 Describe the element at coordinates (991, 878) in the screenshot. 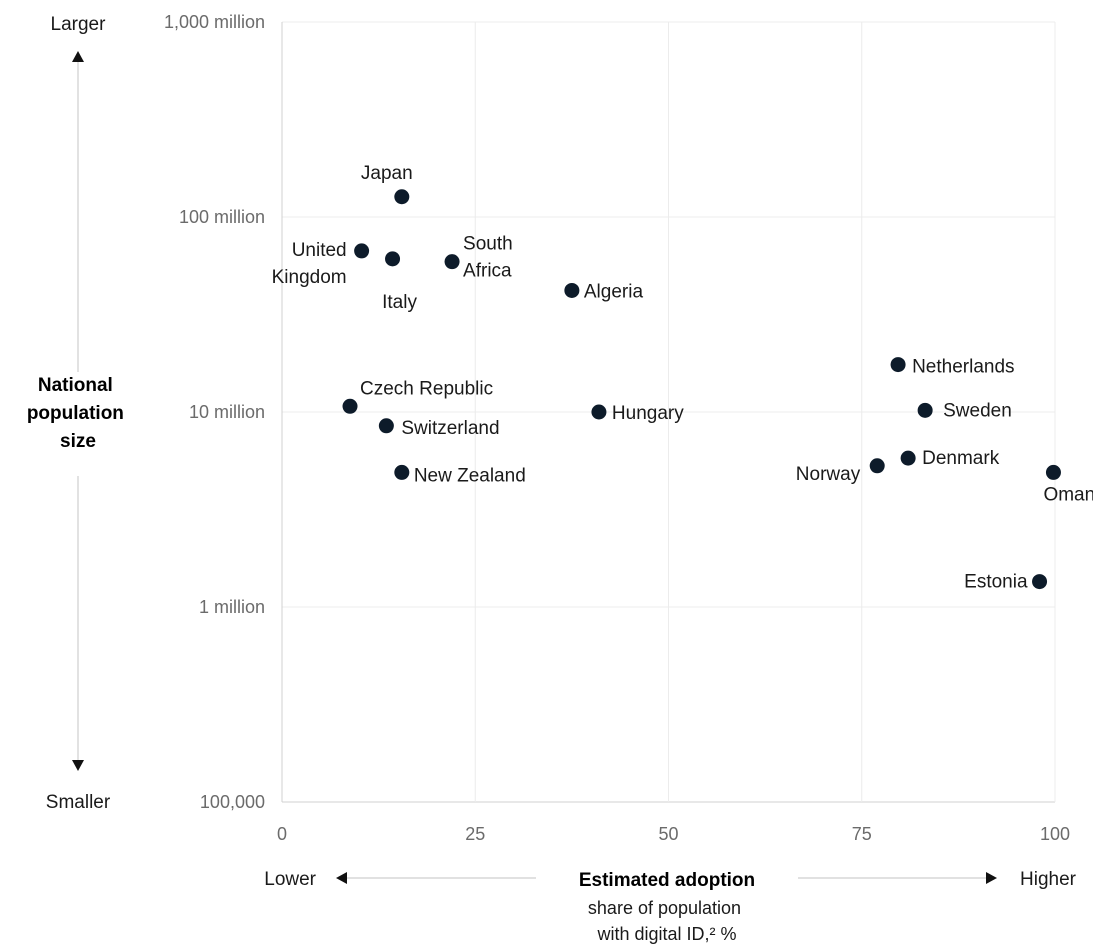

I see `x-axis-arrow-right` at that location.